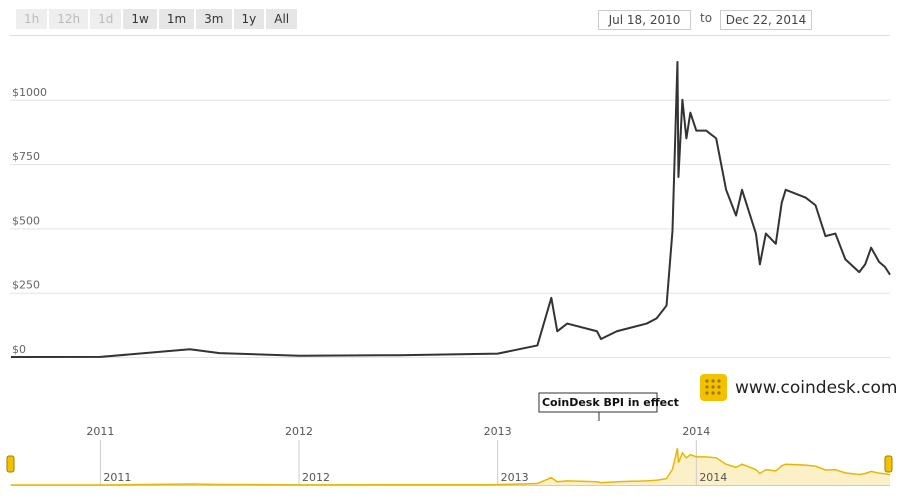 The width and height of the screenshot is (900, 500). Describe the element at coordinates (29, 92) in the screenshot. I see `y-tick-label: $1000` at that location.